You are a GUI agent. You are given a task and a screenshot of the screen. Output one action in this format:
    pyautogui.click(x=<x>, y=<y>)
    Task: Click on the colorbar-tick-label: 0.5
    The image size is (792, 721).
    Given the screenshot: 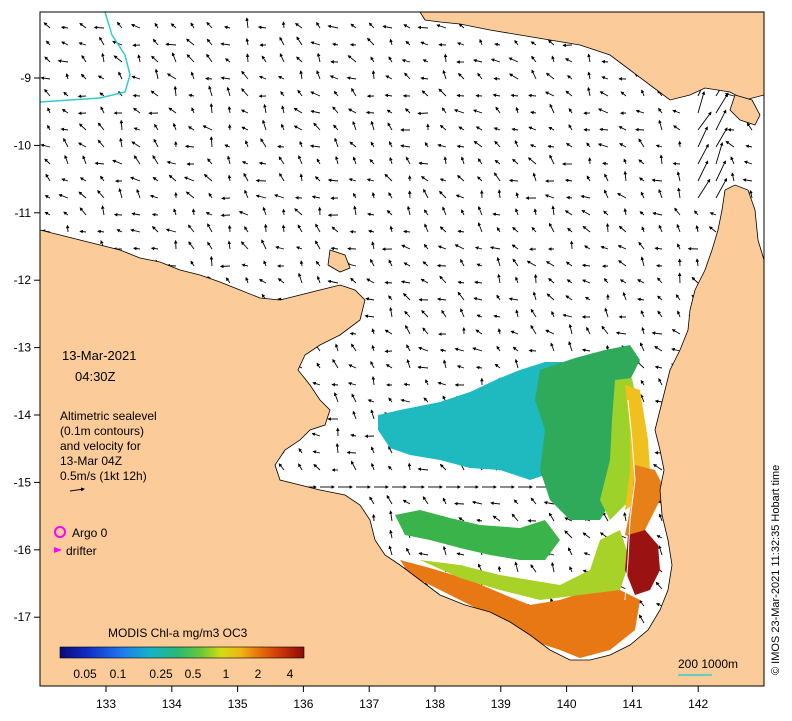 What is the action you would take?
    pyautogui.click(x=193, y=674)
    